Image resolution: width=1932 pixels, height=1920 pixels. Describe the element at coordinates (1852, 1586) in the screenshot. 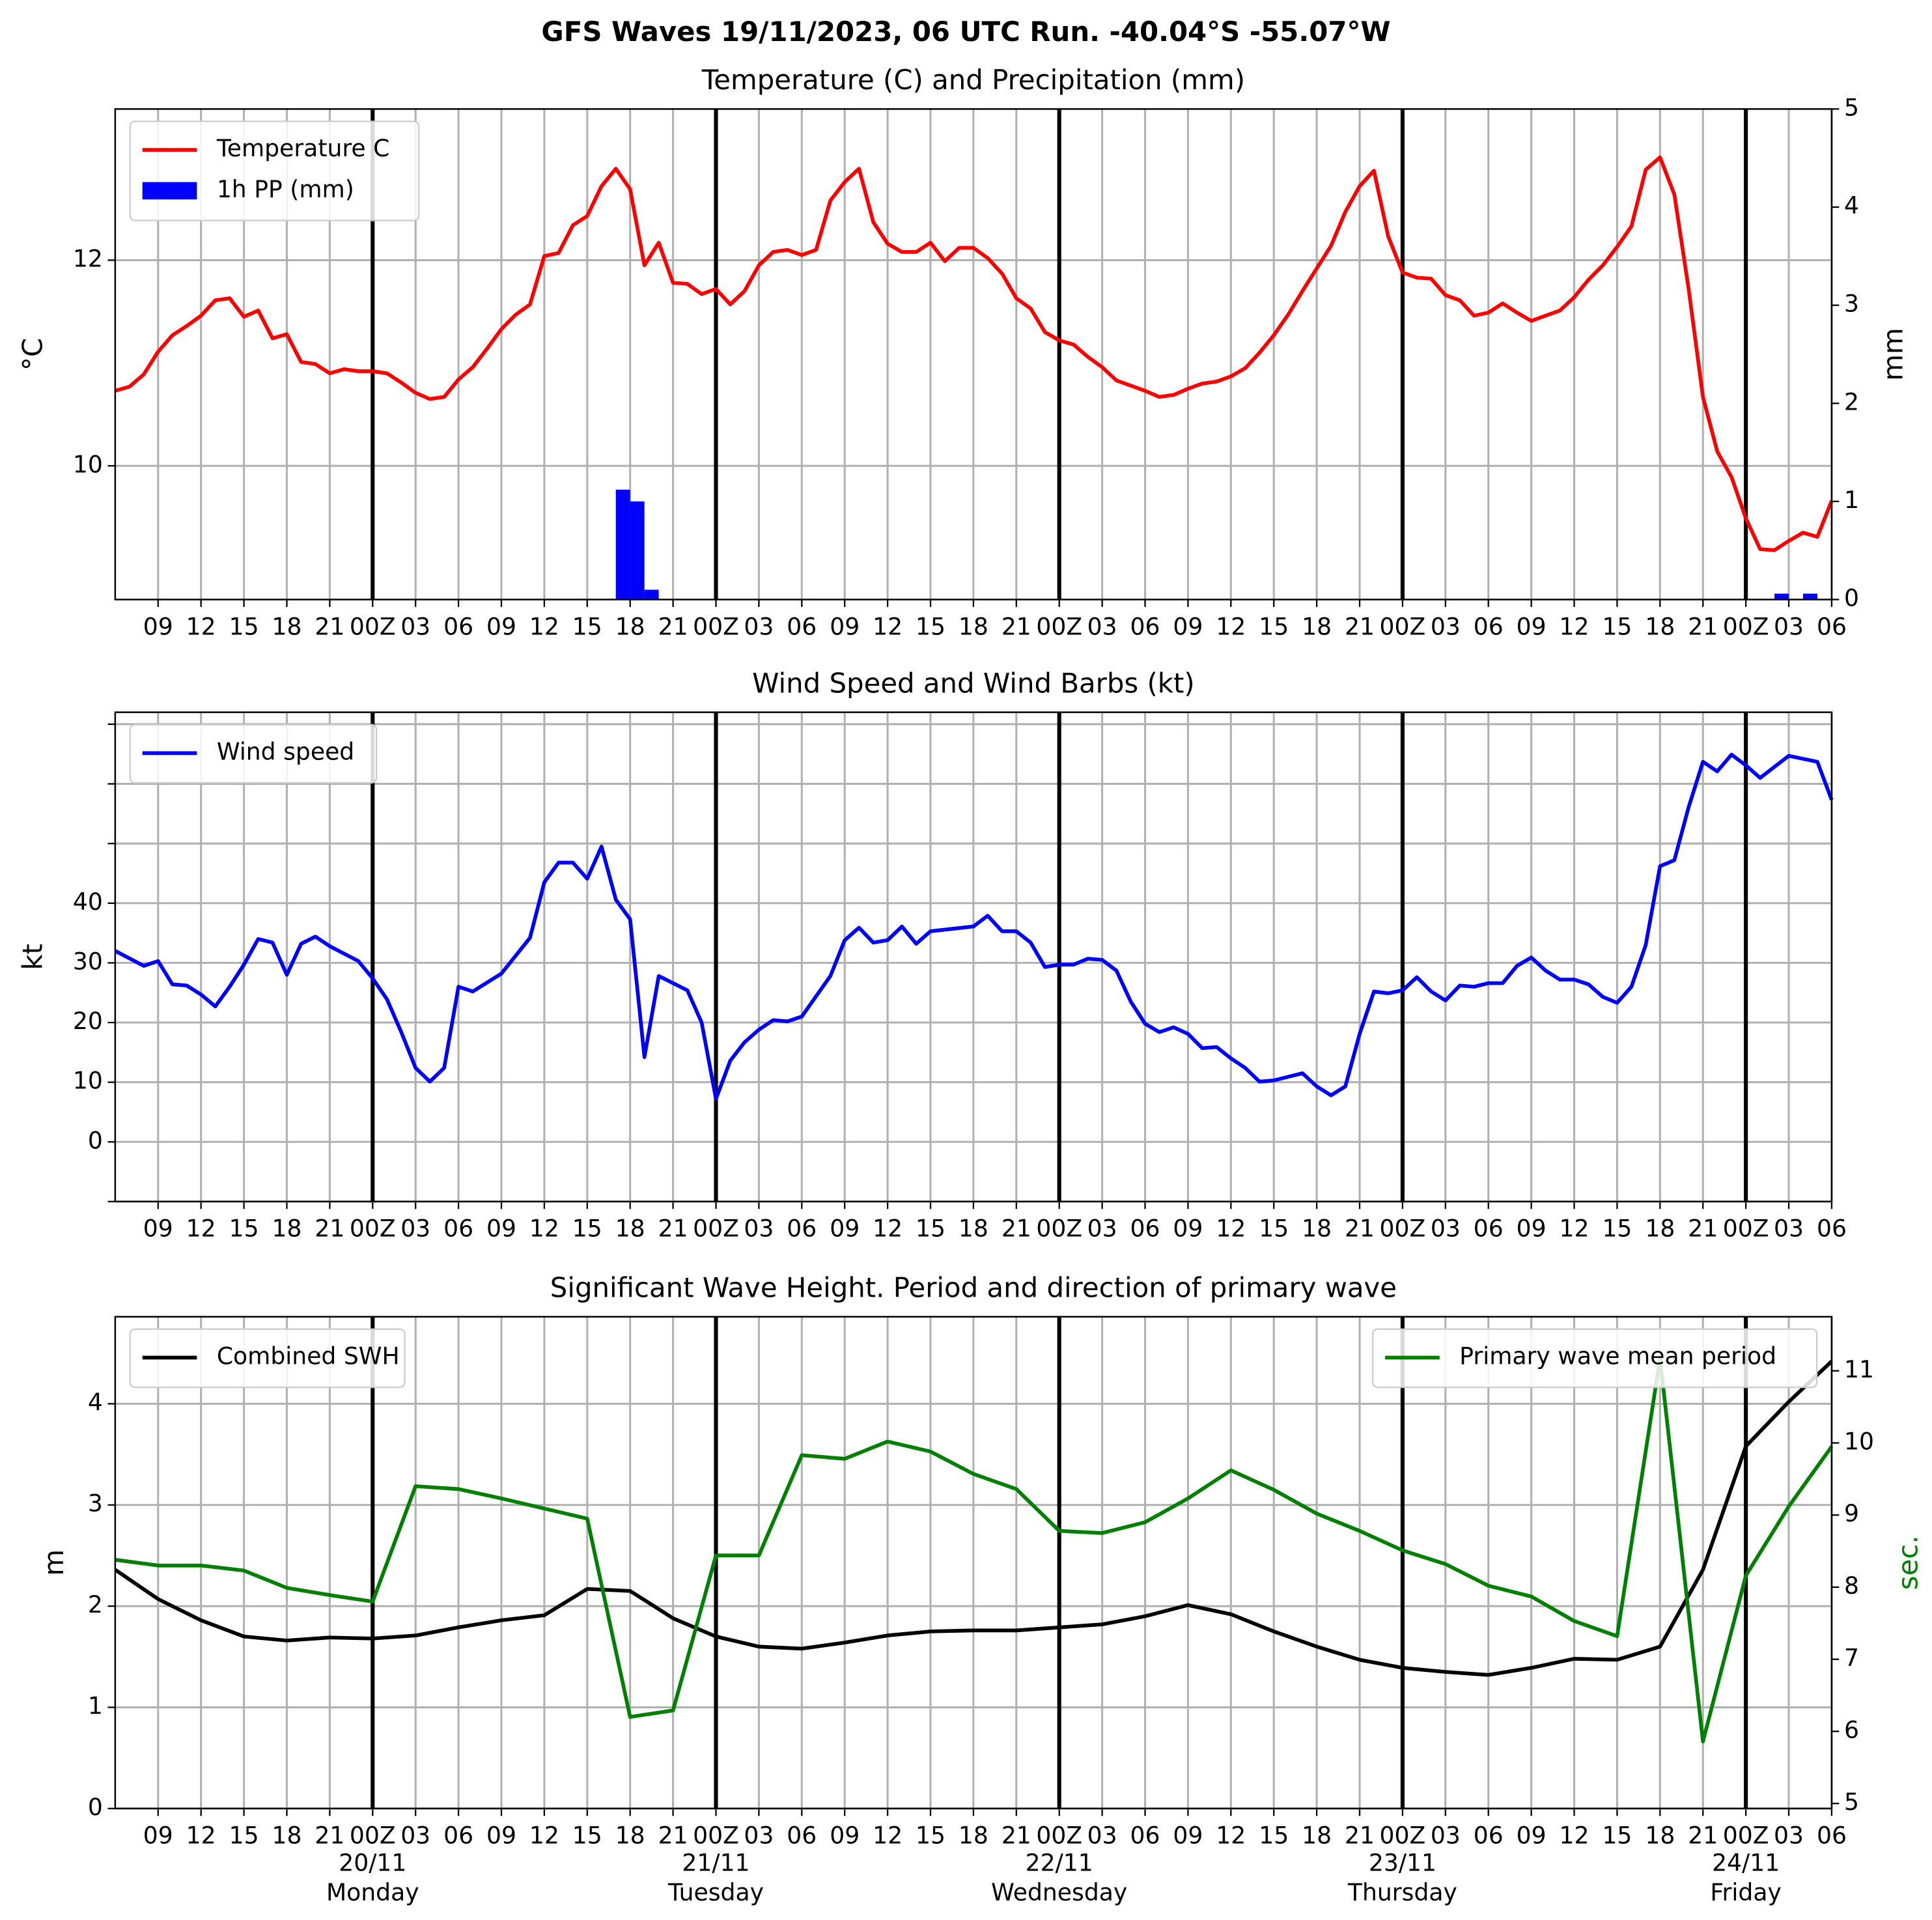

I see `y2-tick-label: 8` at that location.